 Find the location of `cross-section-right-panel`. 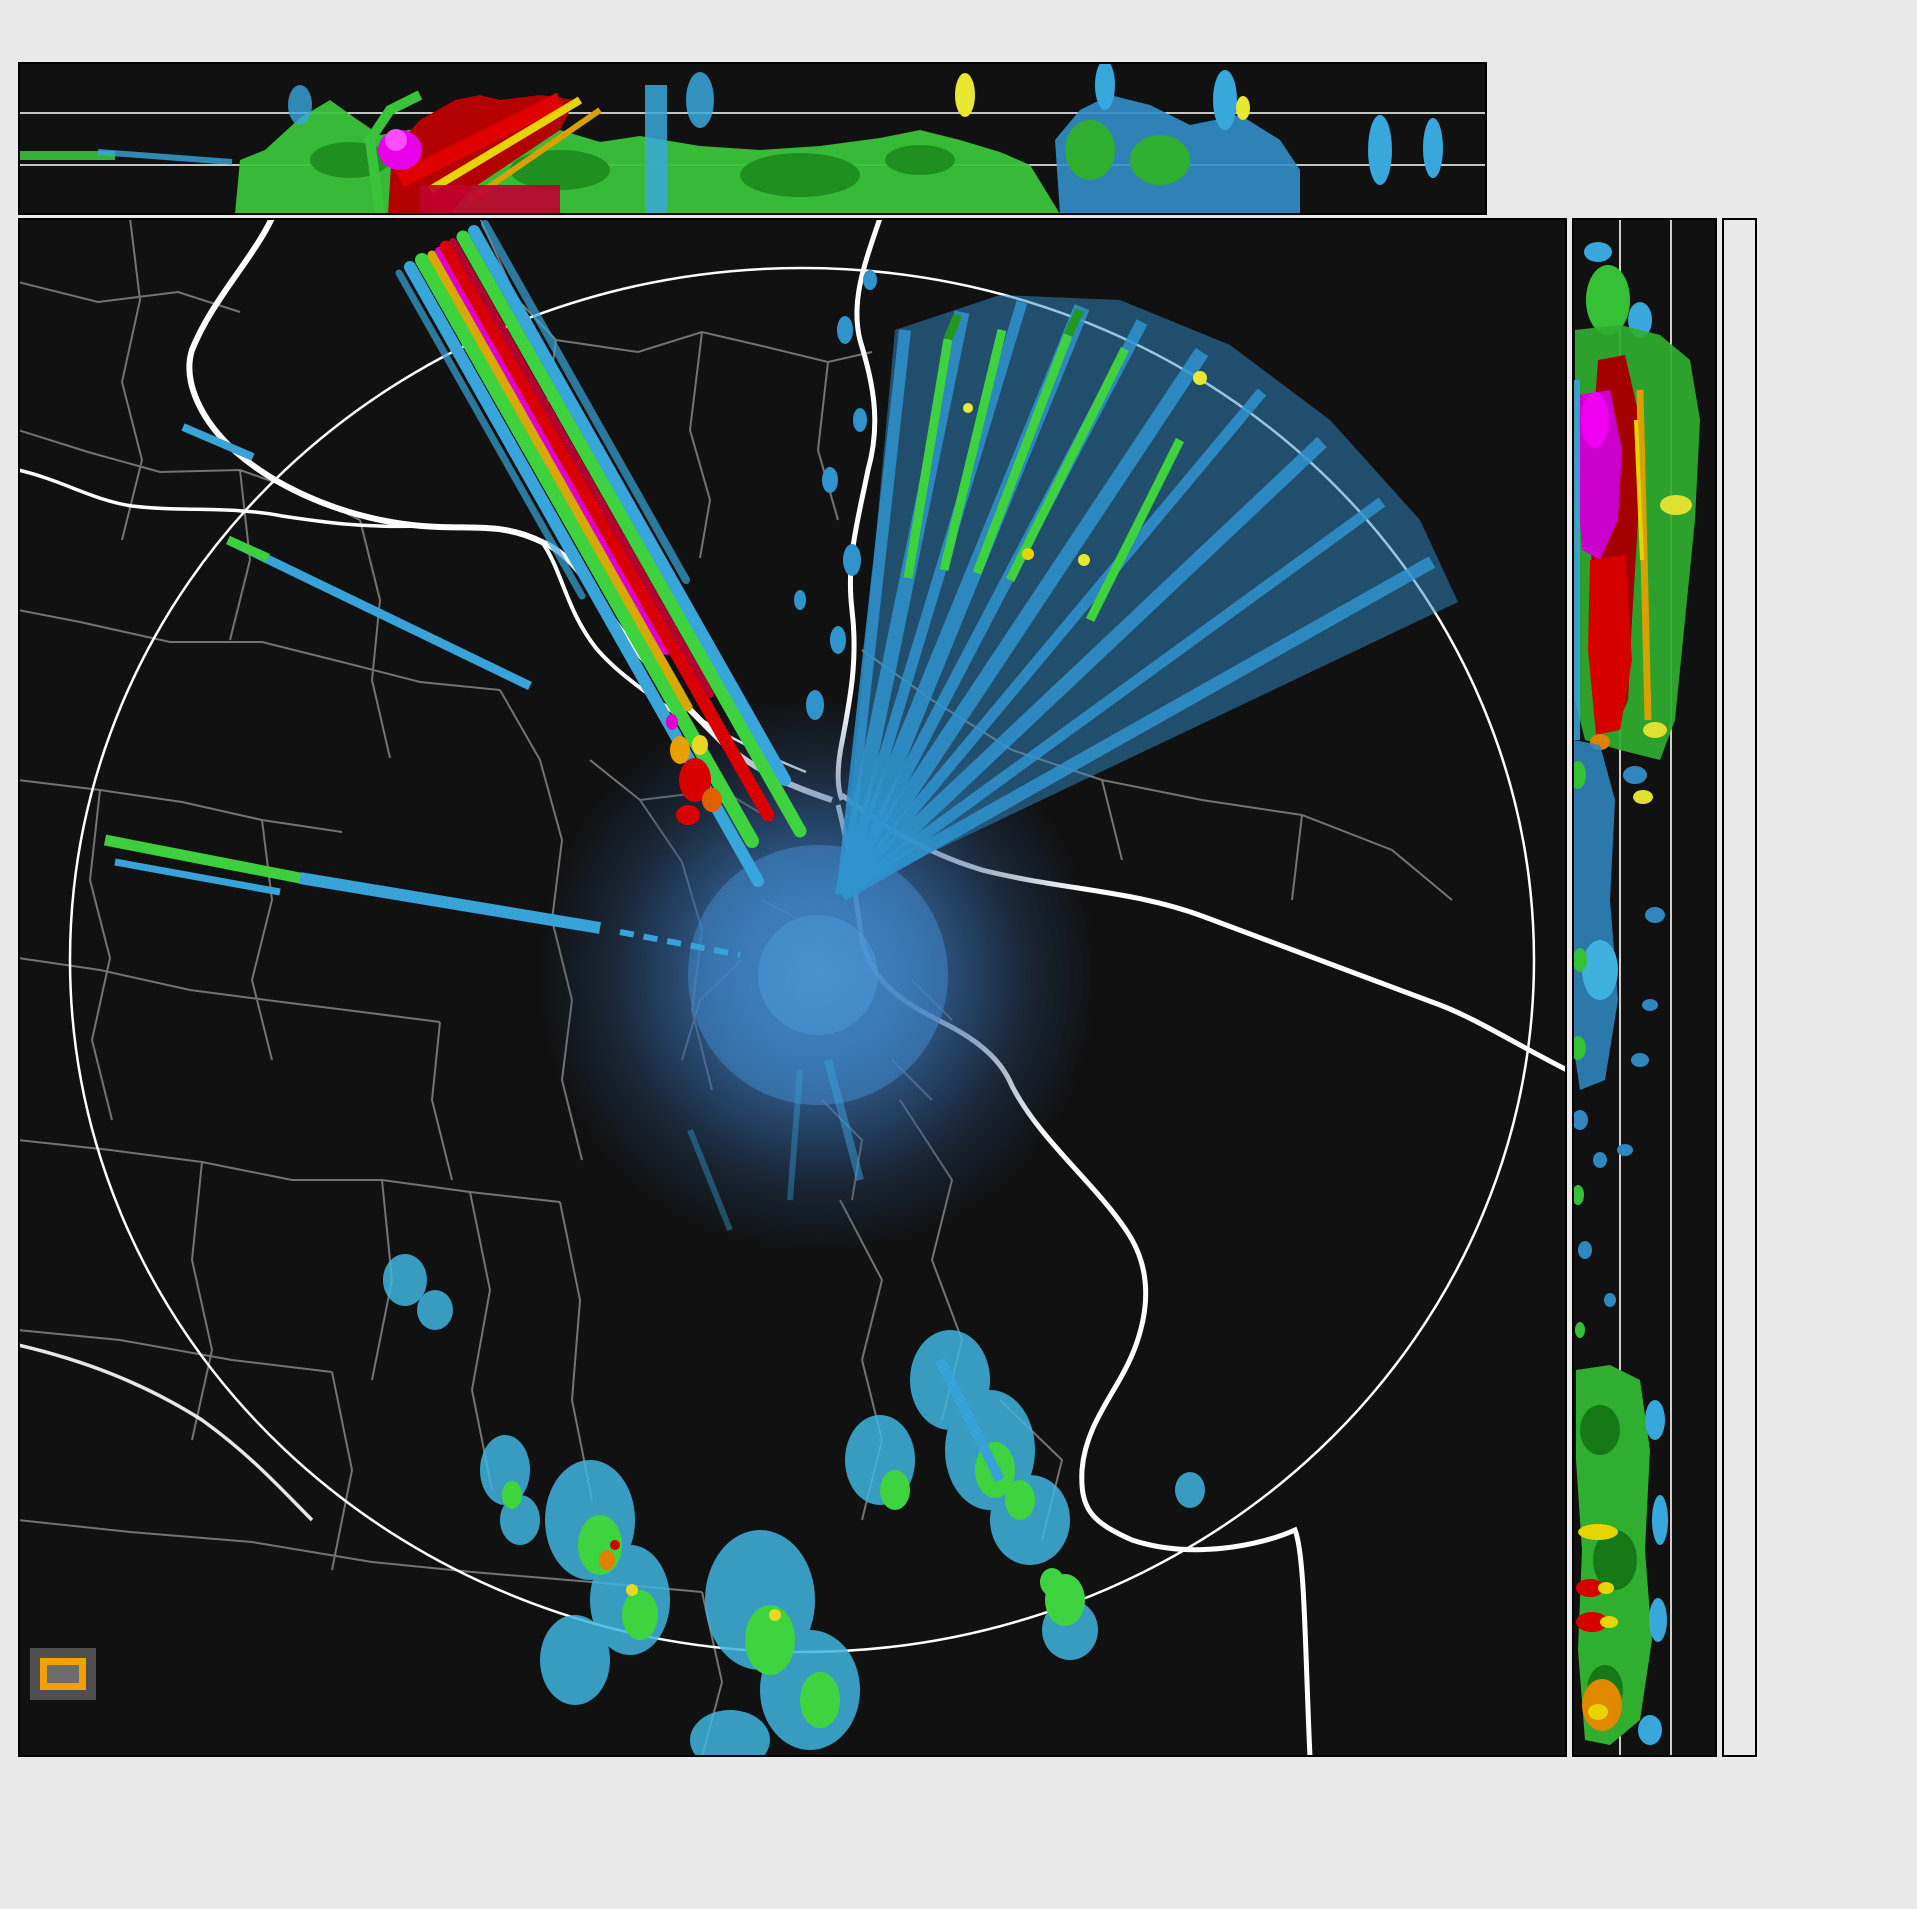

cross-section-right-panel is located at coordinates (1644, 987).